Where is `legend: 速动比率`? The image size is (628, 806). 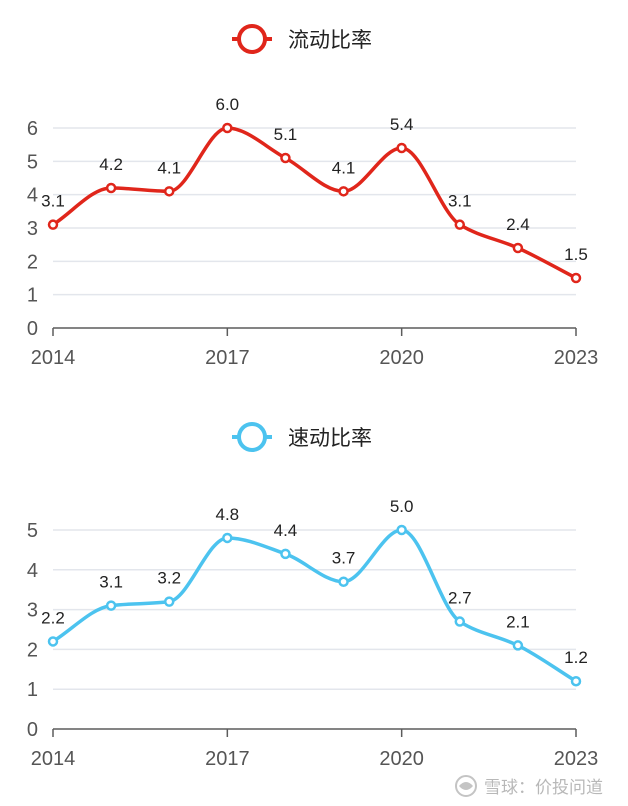 legend: 速动比率 is located at coordinates (302, 437).